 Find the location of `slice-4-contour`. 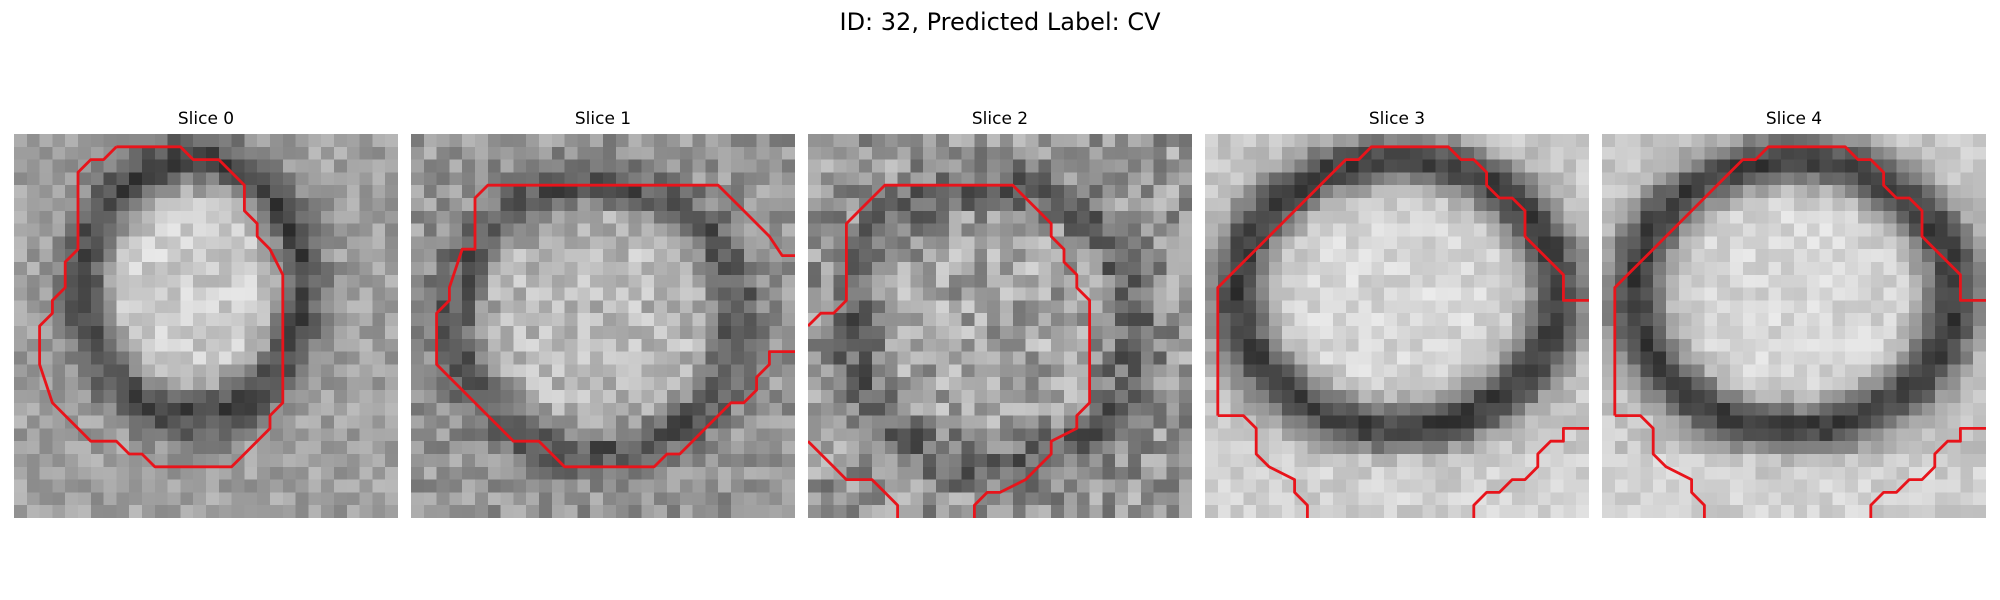

slice-4-contour is located at coordinates (1799, 331).